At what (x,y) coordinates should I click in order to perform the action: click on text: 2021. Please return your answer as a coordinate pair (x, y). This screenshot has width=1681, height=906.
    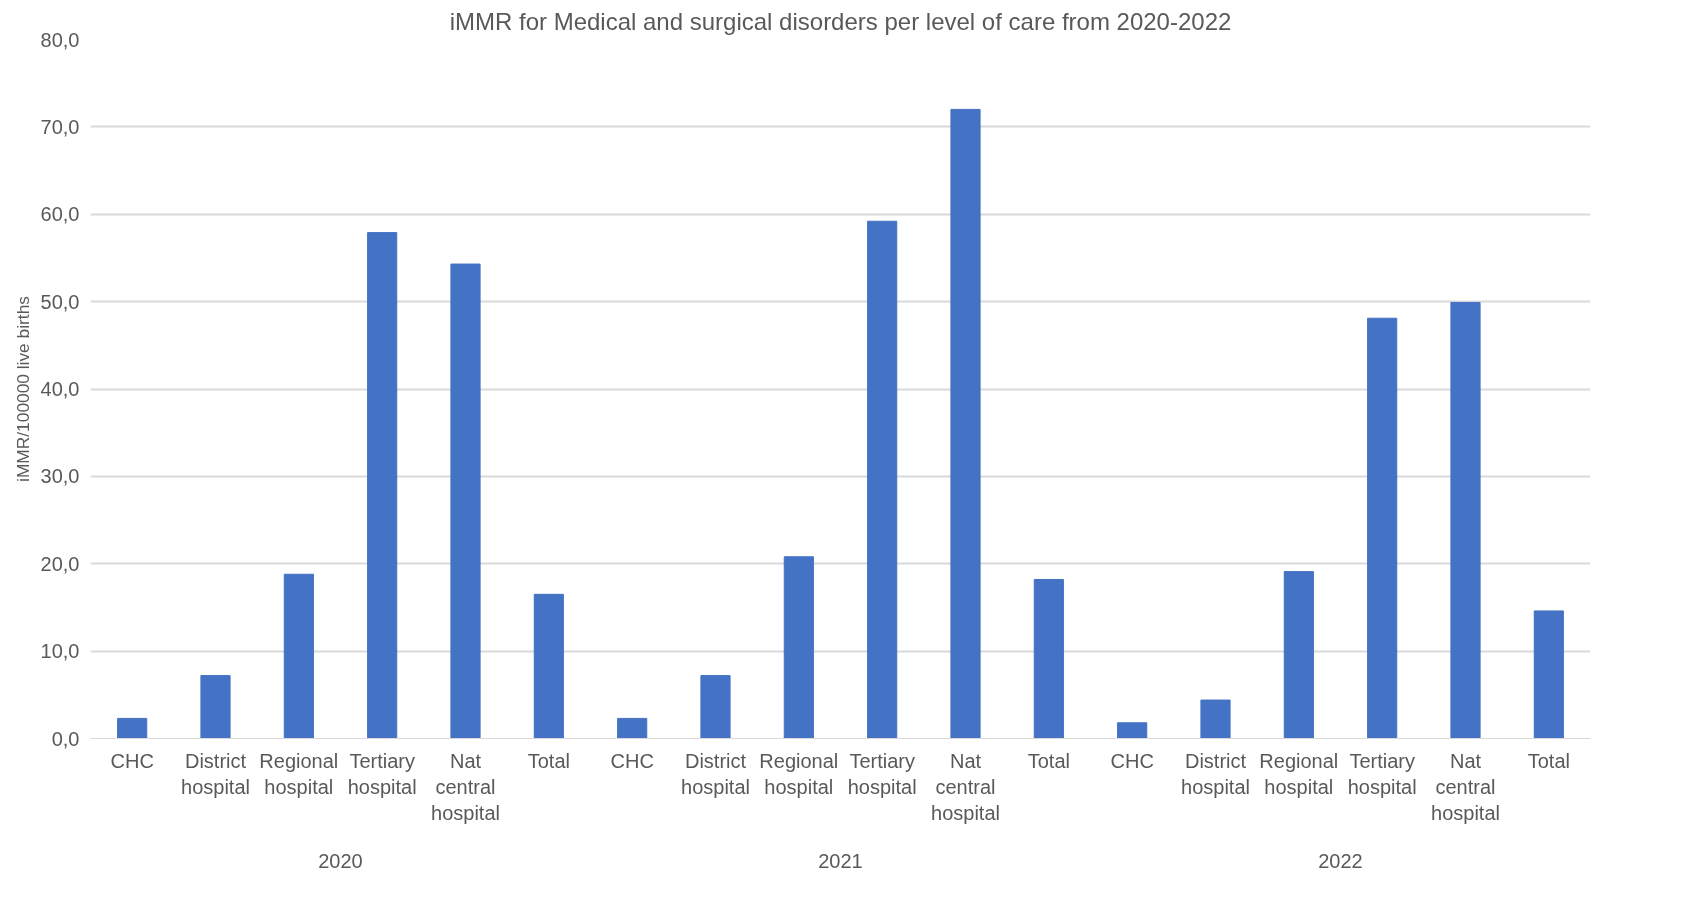
    Looking at the image, I should click on (840, 860).